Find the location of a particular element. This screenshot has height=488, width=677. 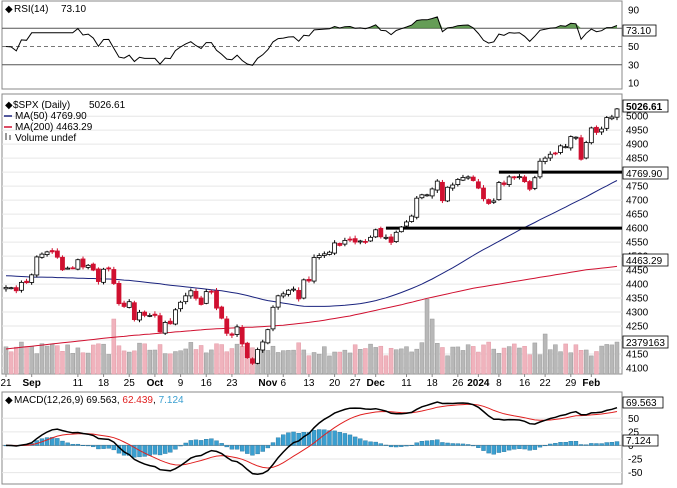

x-tick-label: Sep is located at coordinates (32, 383).